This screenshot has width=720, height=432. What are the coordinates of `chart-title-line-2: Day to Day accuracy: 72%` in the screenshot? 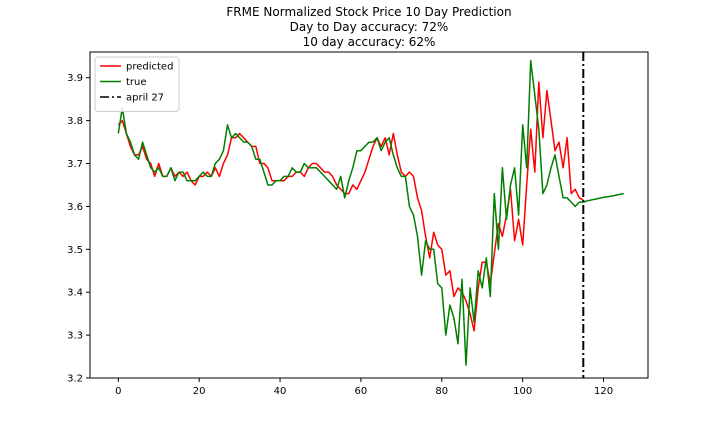 It's located at (369, 27).